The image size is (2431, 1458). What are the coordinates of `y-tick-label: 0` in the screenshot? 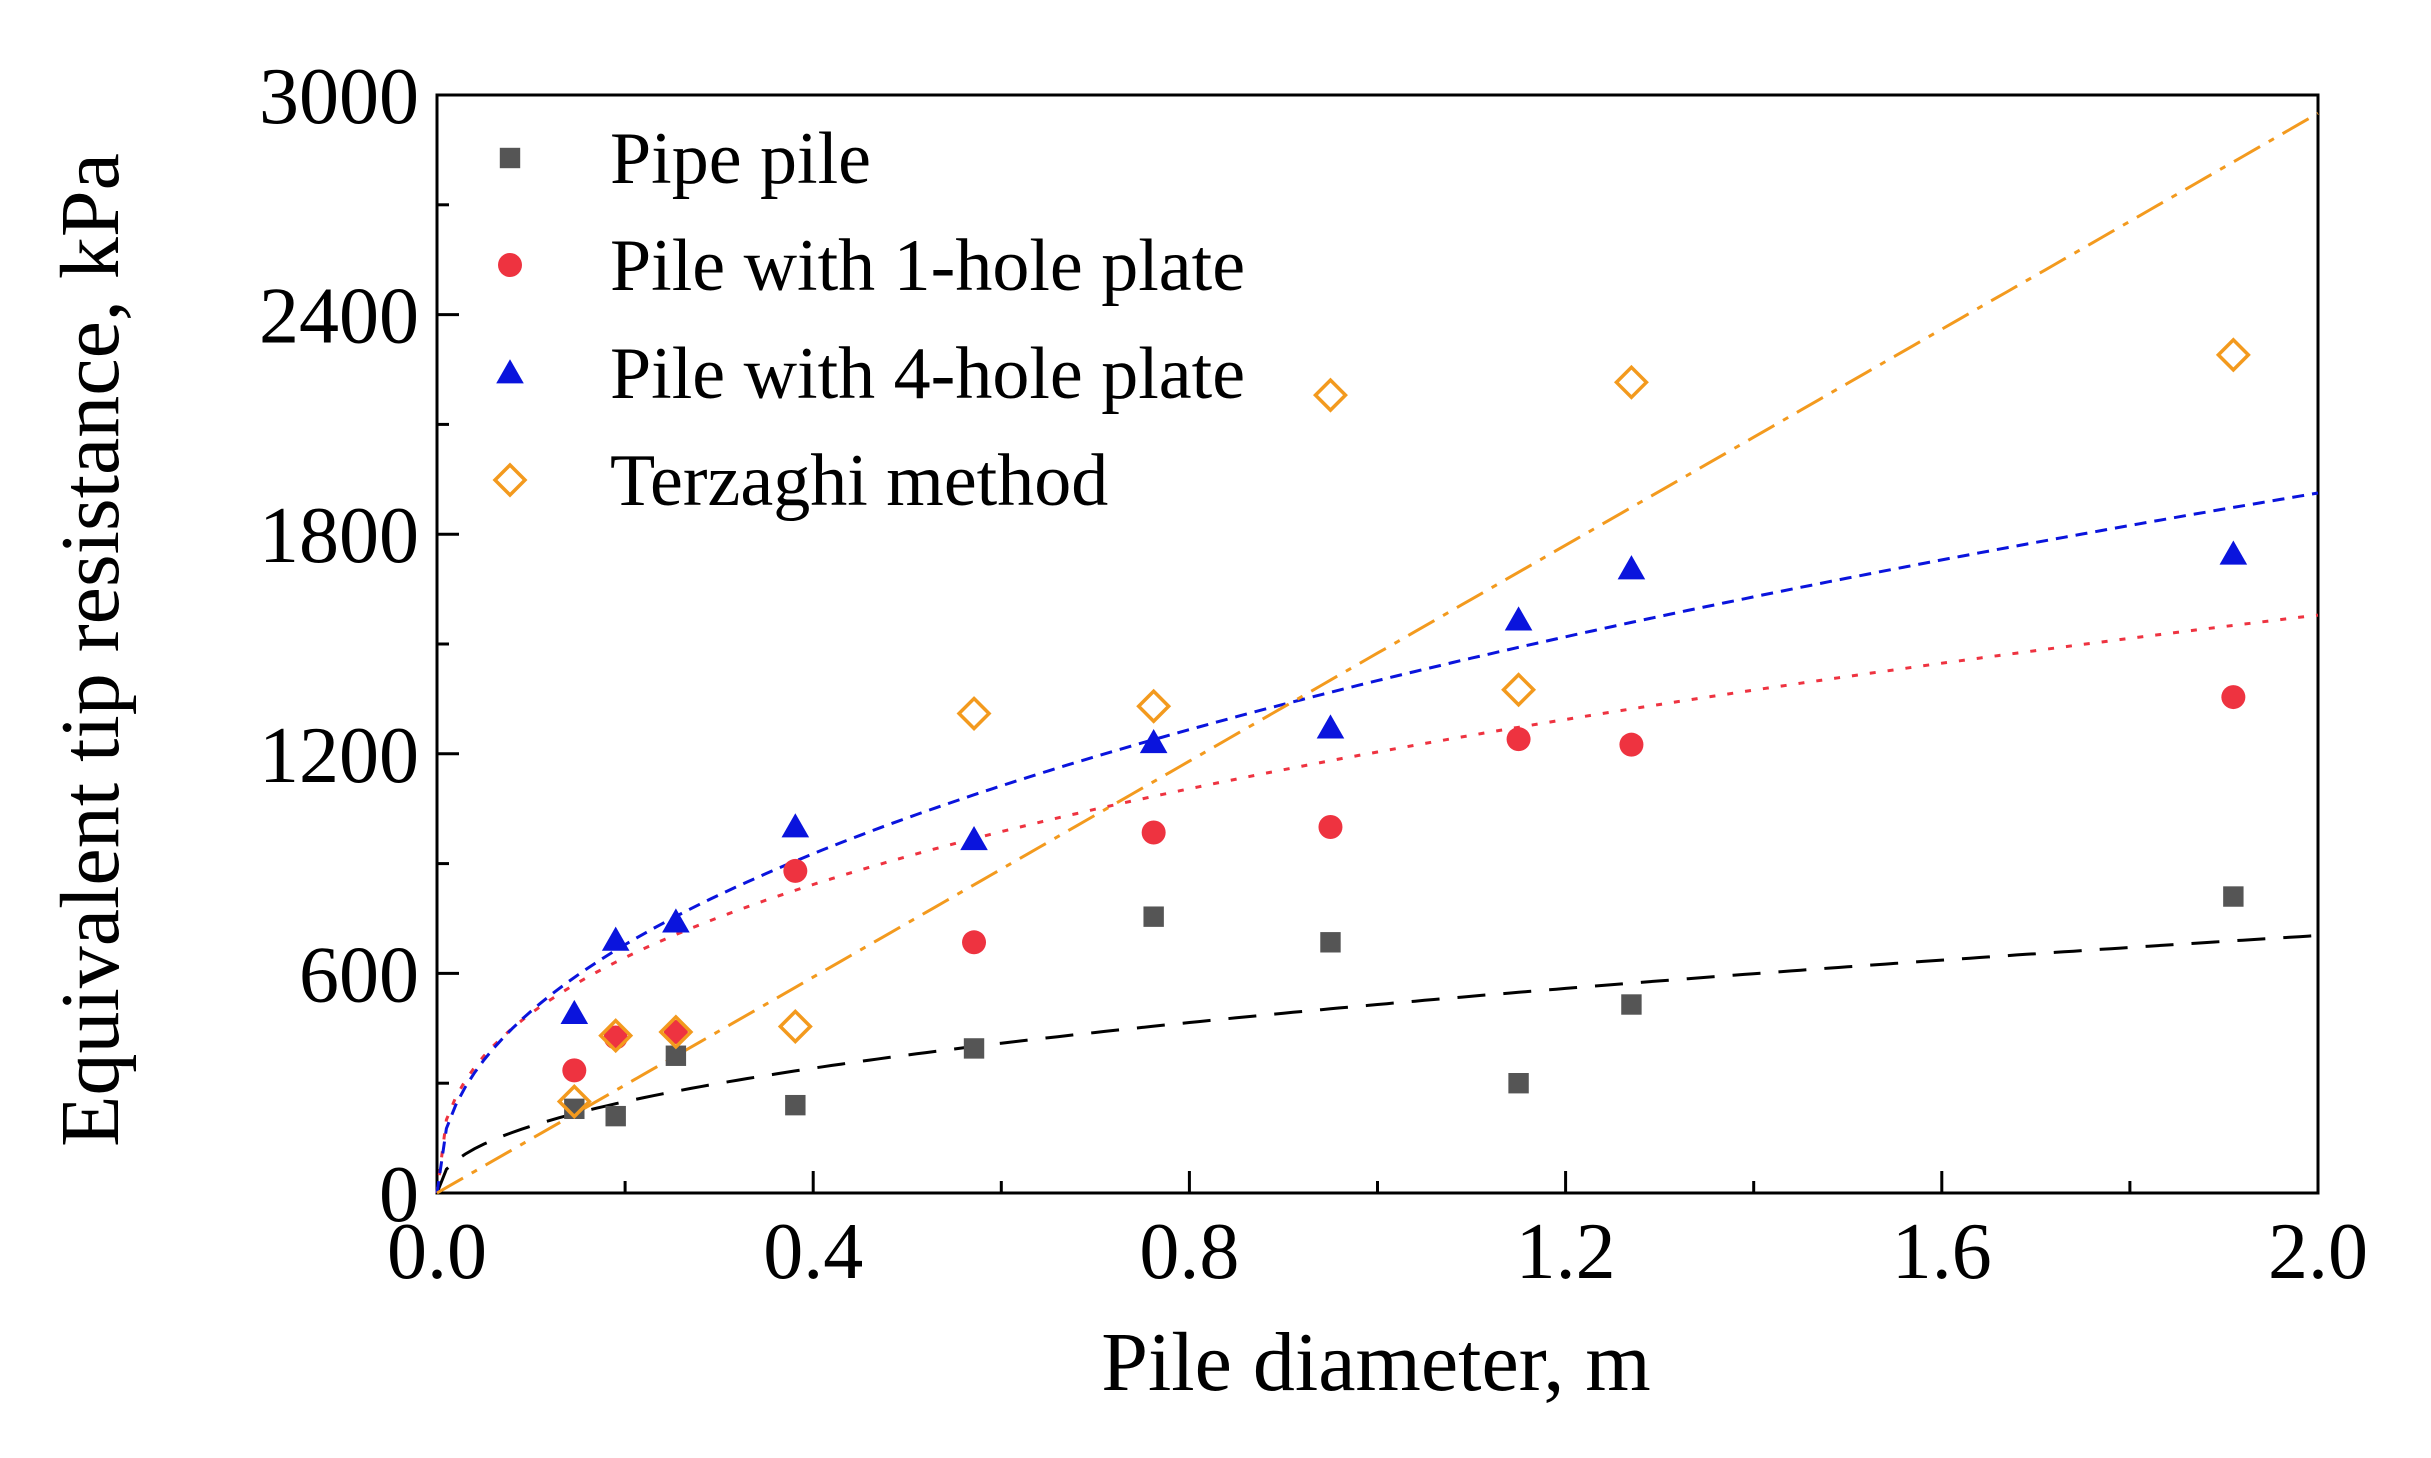 It's located at (399, 1195).